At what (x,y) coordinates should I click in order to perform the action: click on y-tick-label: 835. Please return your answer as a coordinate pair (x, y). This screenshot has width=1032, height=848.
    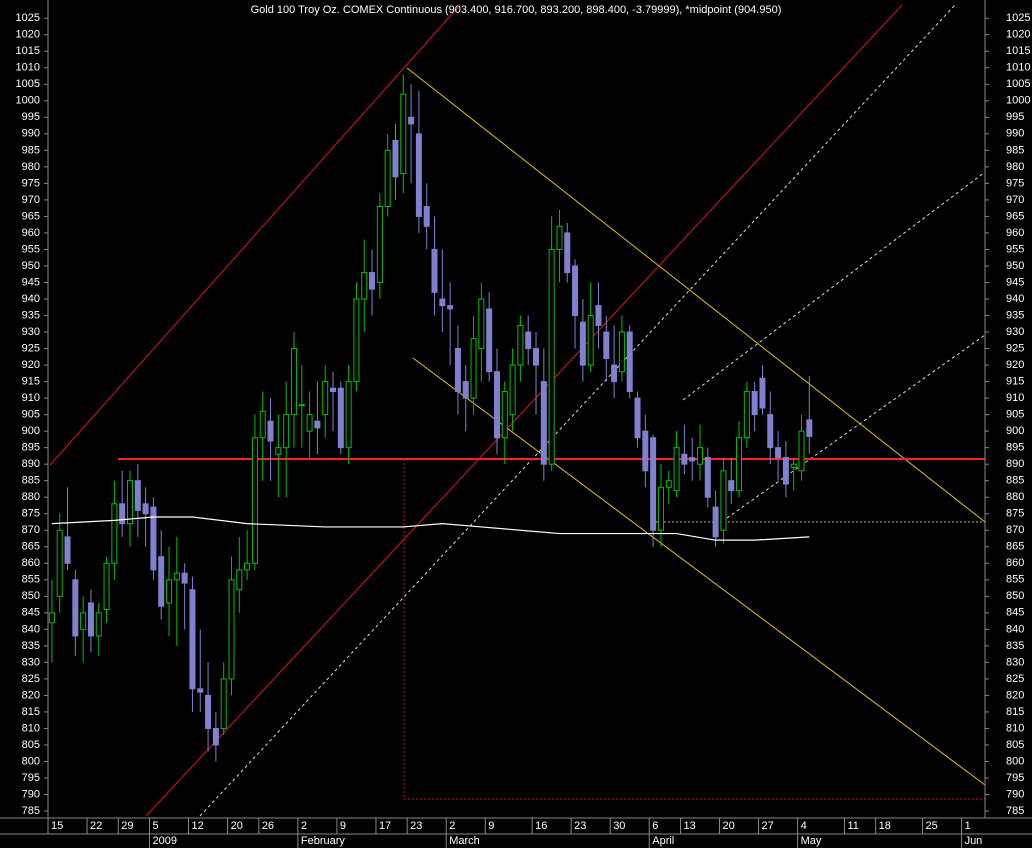
    Looking at the image, I should click on (31, 646).